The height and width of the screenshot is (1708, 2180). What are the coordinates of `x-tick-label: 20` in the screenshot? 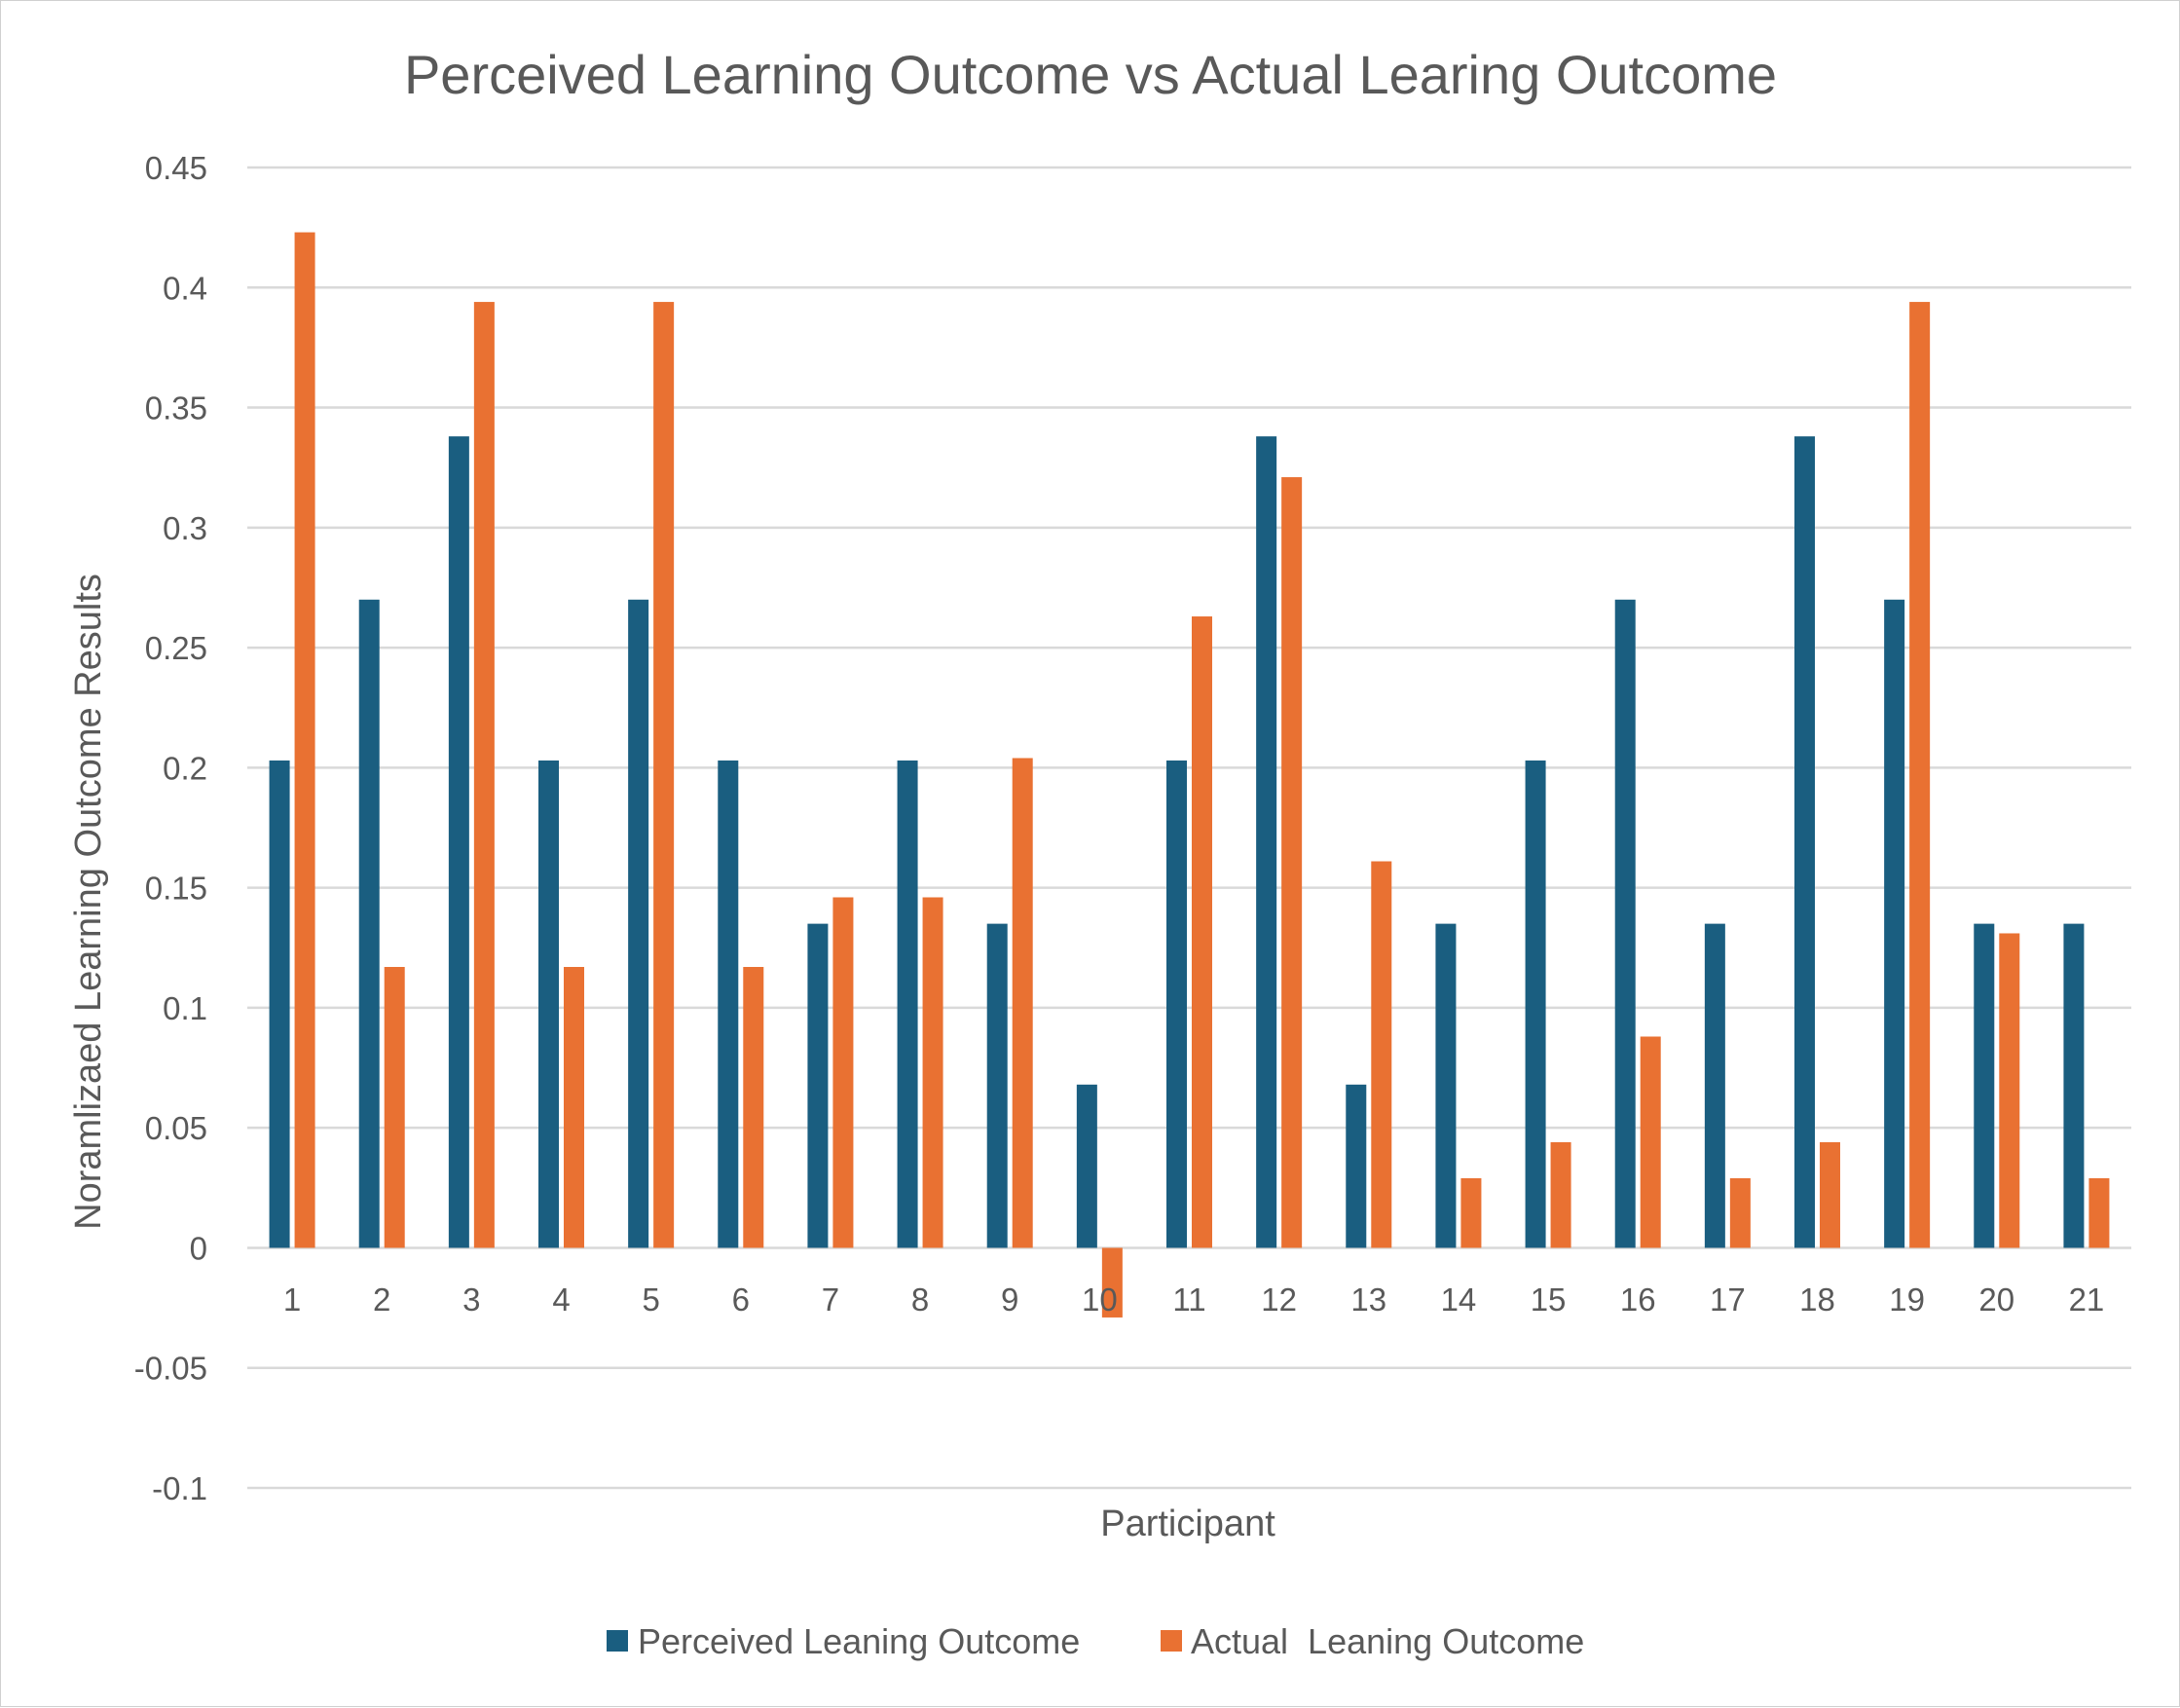 It's located at (1996, 1299).